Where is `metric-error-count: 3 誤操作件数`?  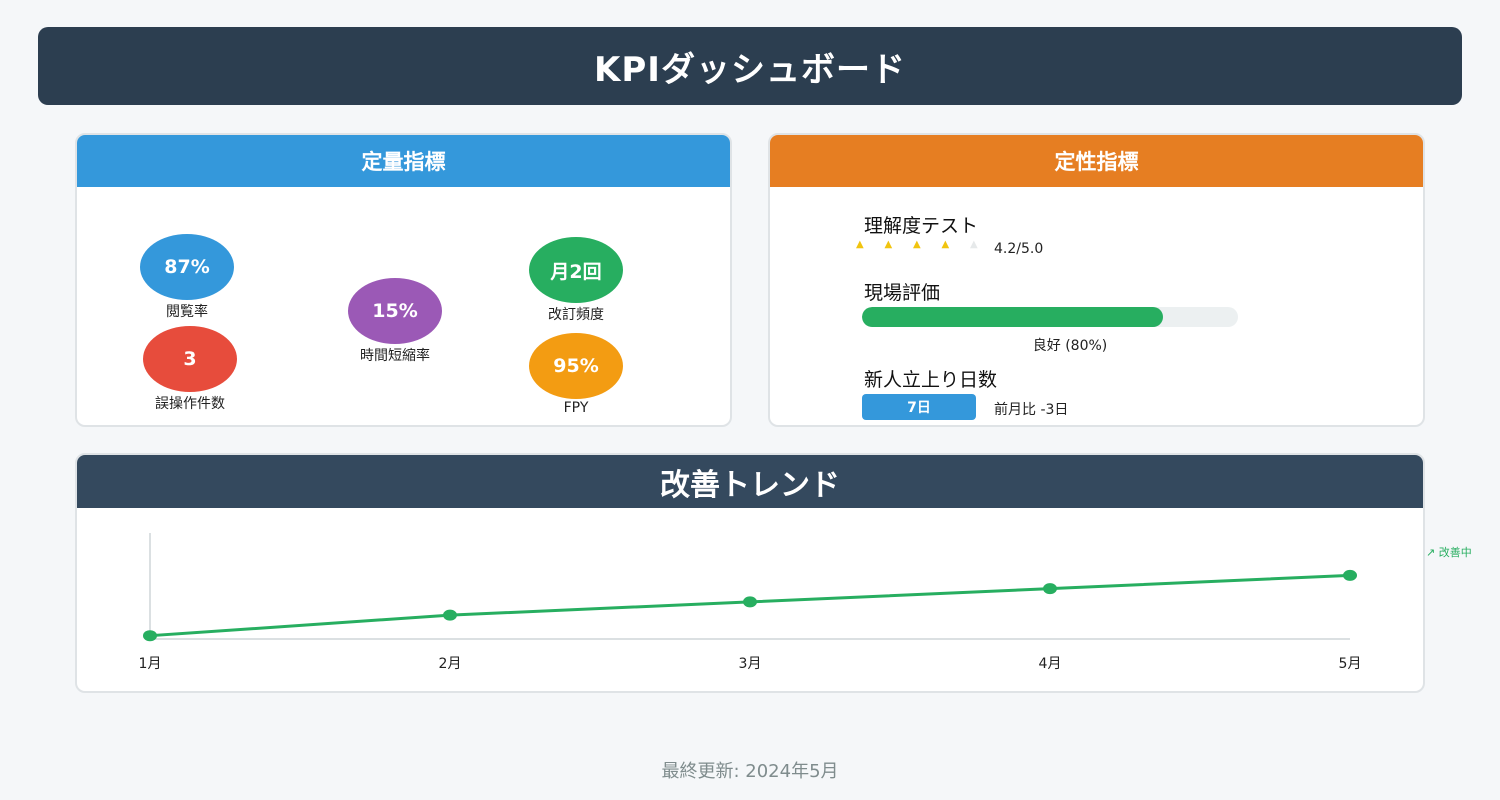 metric-error-count: 3 誤操作件数 is located at coordinates (190, 369).